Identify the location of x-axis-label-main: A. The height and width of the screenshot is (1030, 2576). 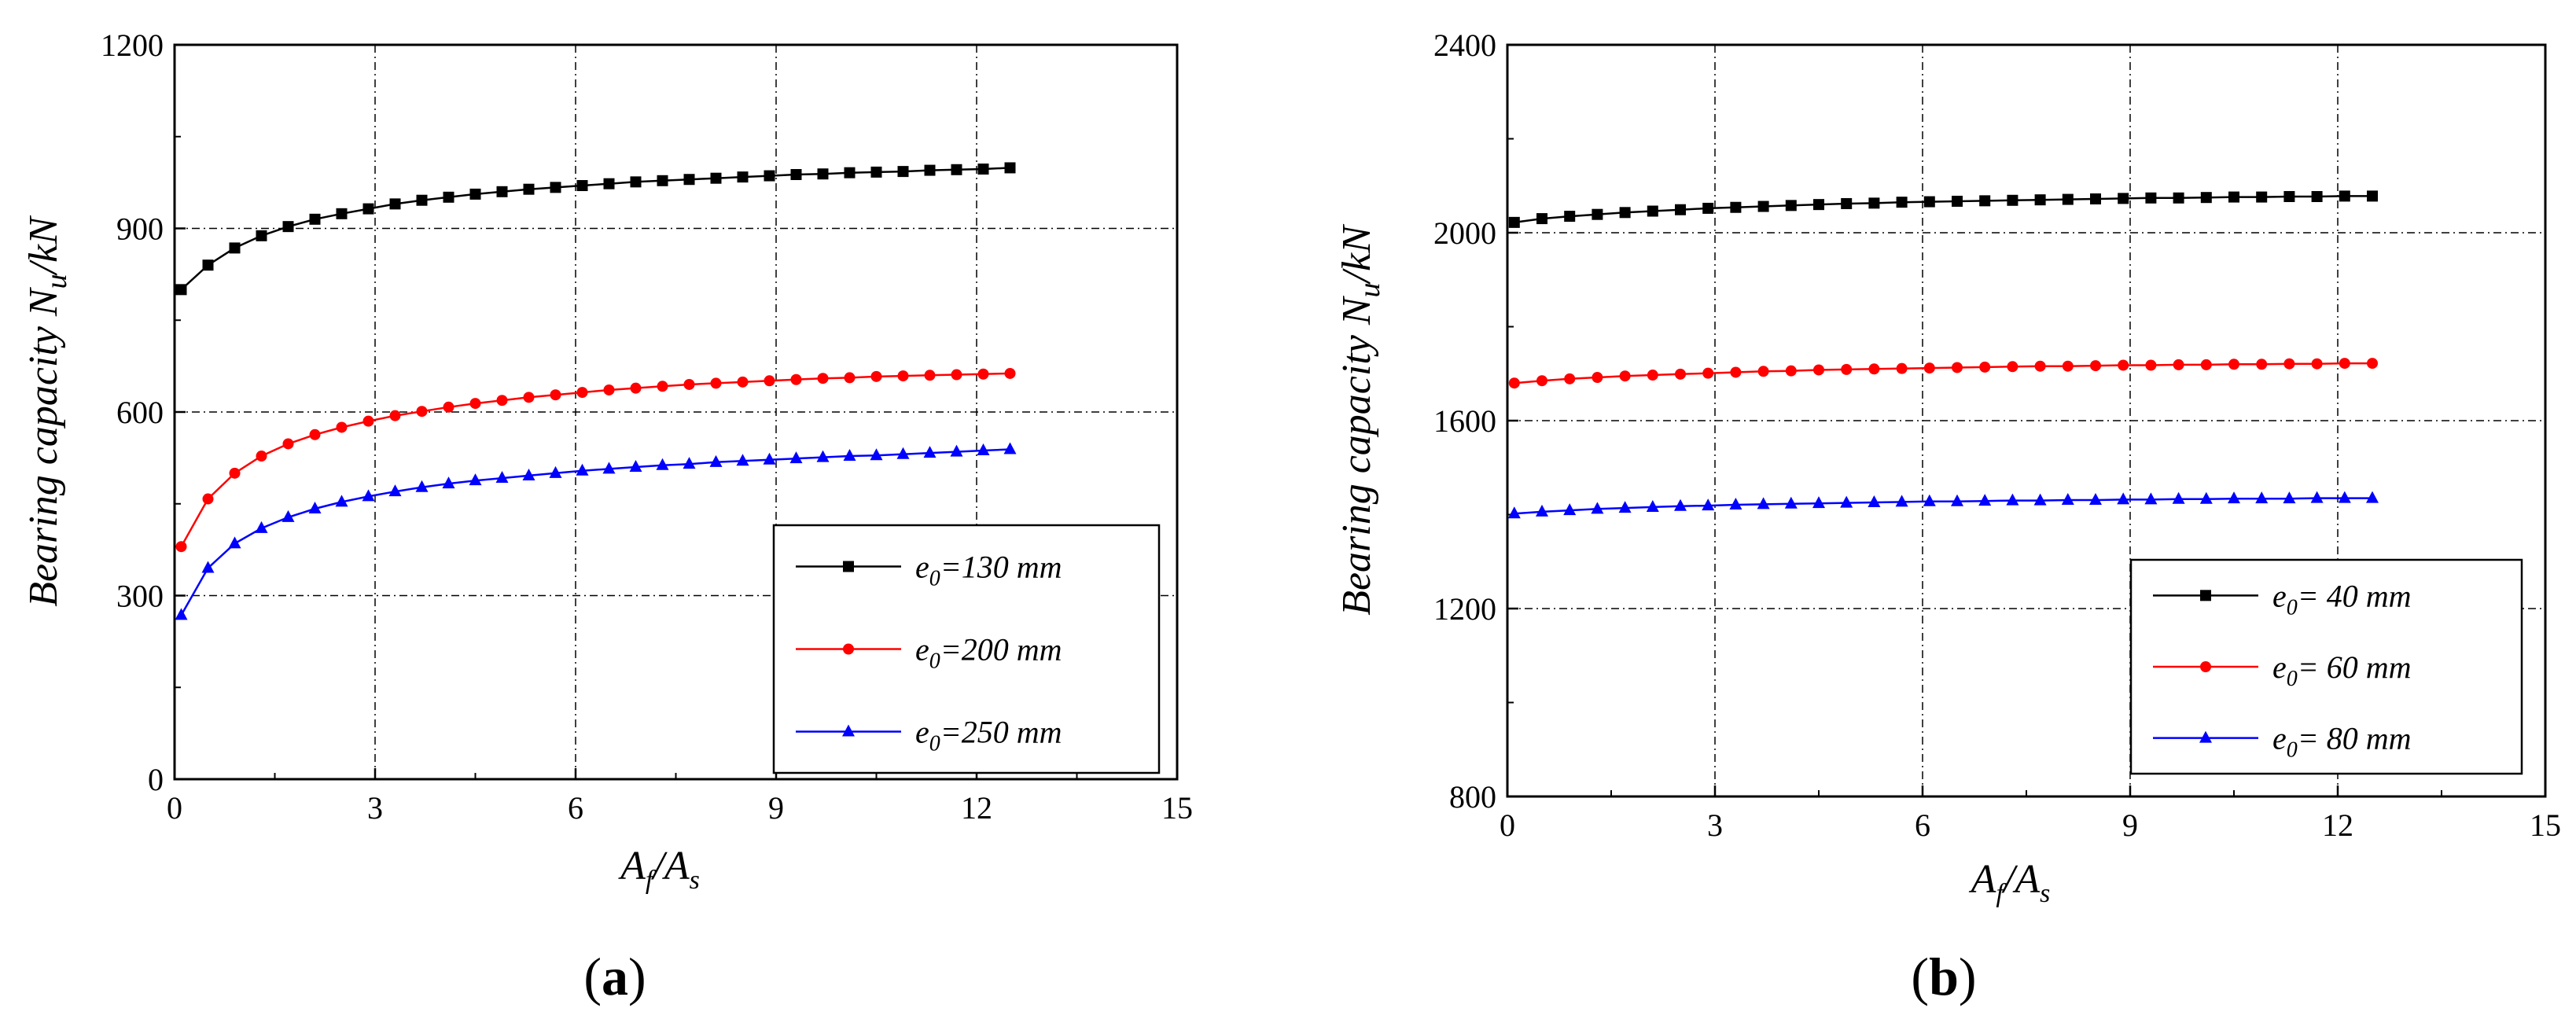
(1982, 879).